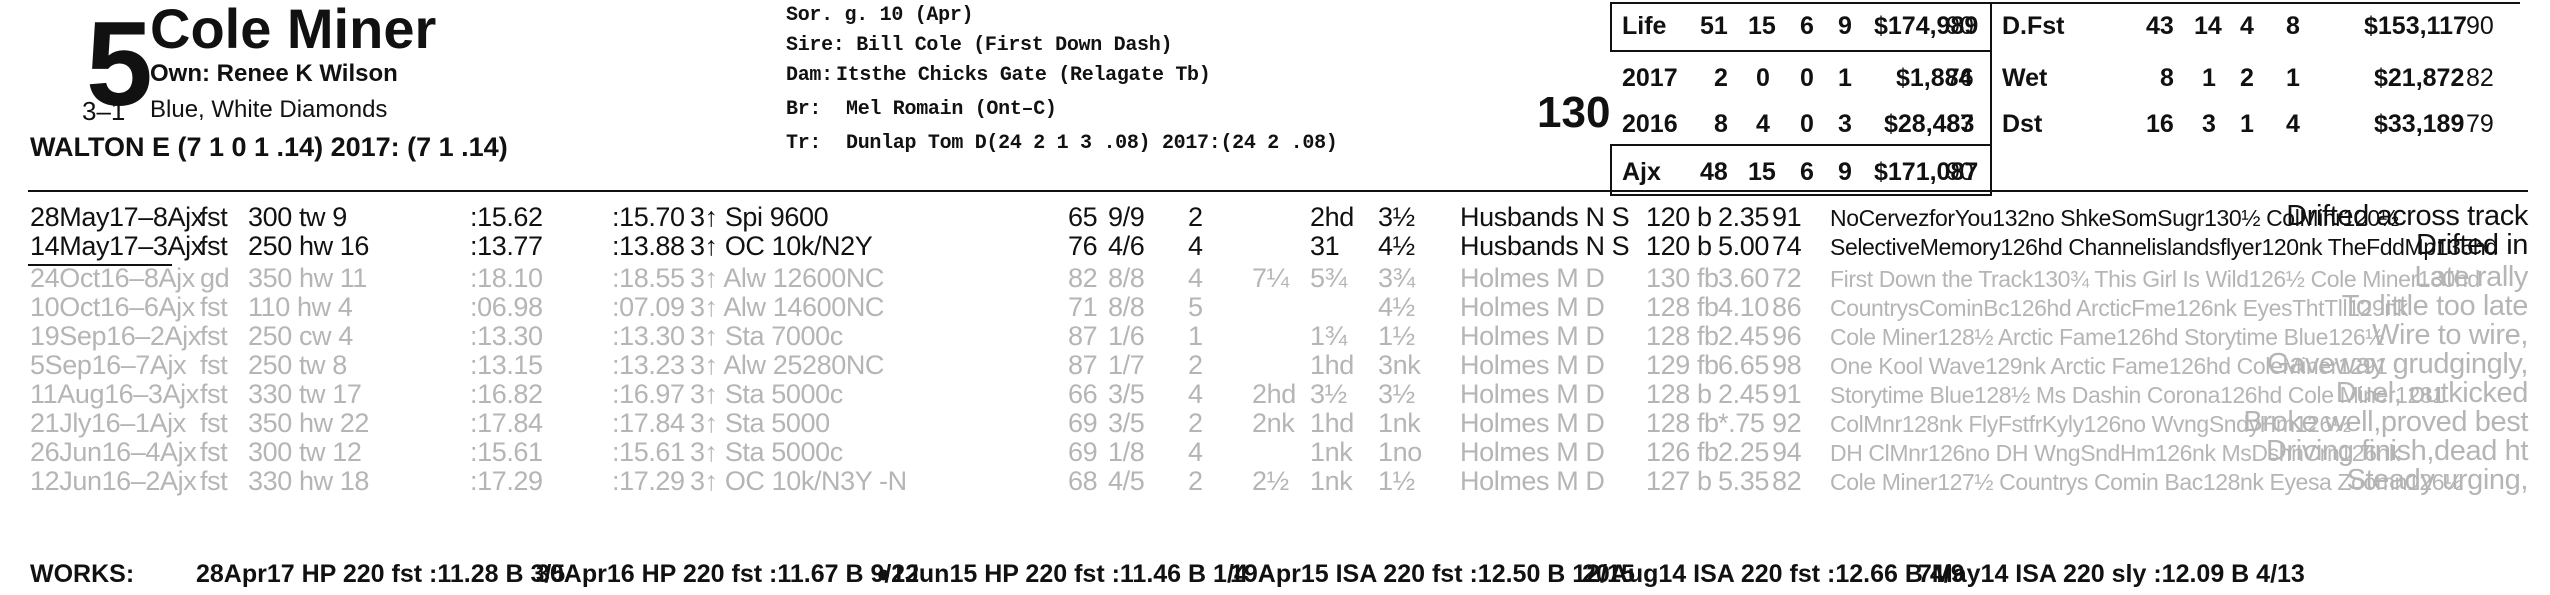 This screenshot has height=595, width=2550. Describe the element at coordinates (1926, 26) in the screenshot. I see `stat-earnings: $174,989` at that location.